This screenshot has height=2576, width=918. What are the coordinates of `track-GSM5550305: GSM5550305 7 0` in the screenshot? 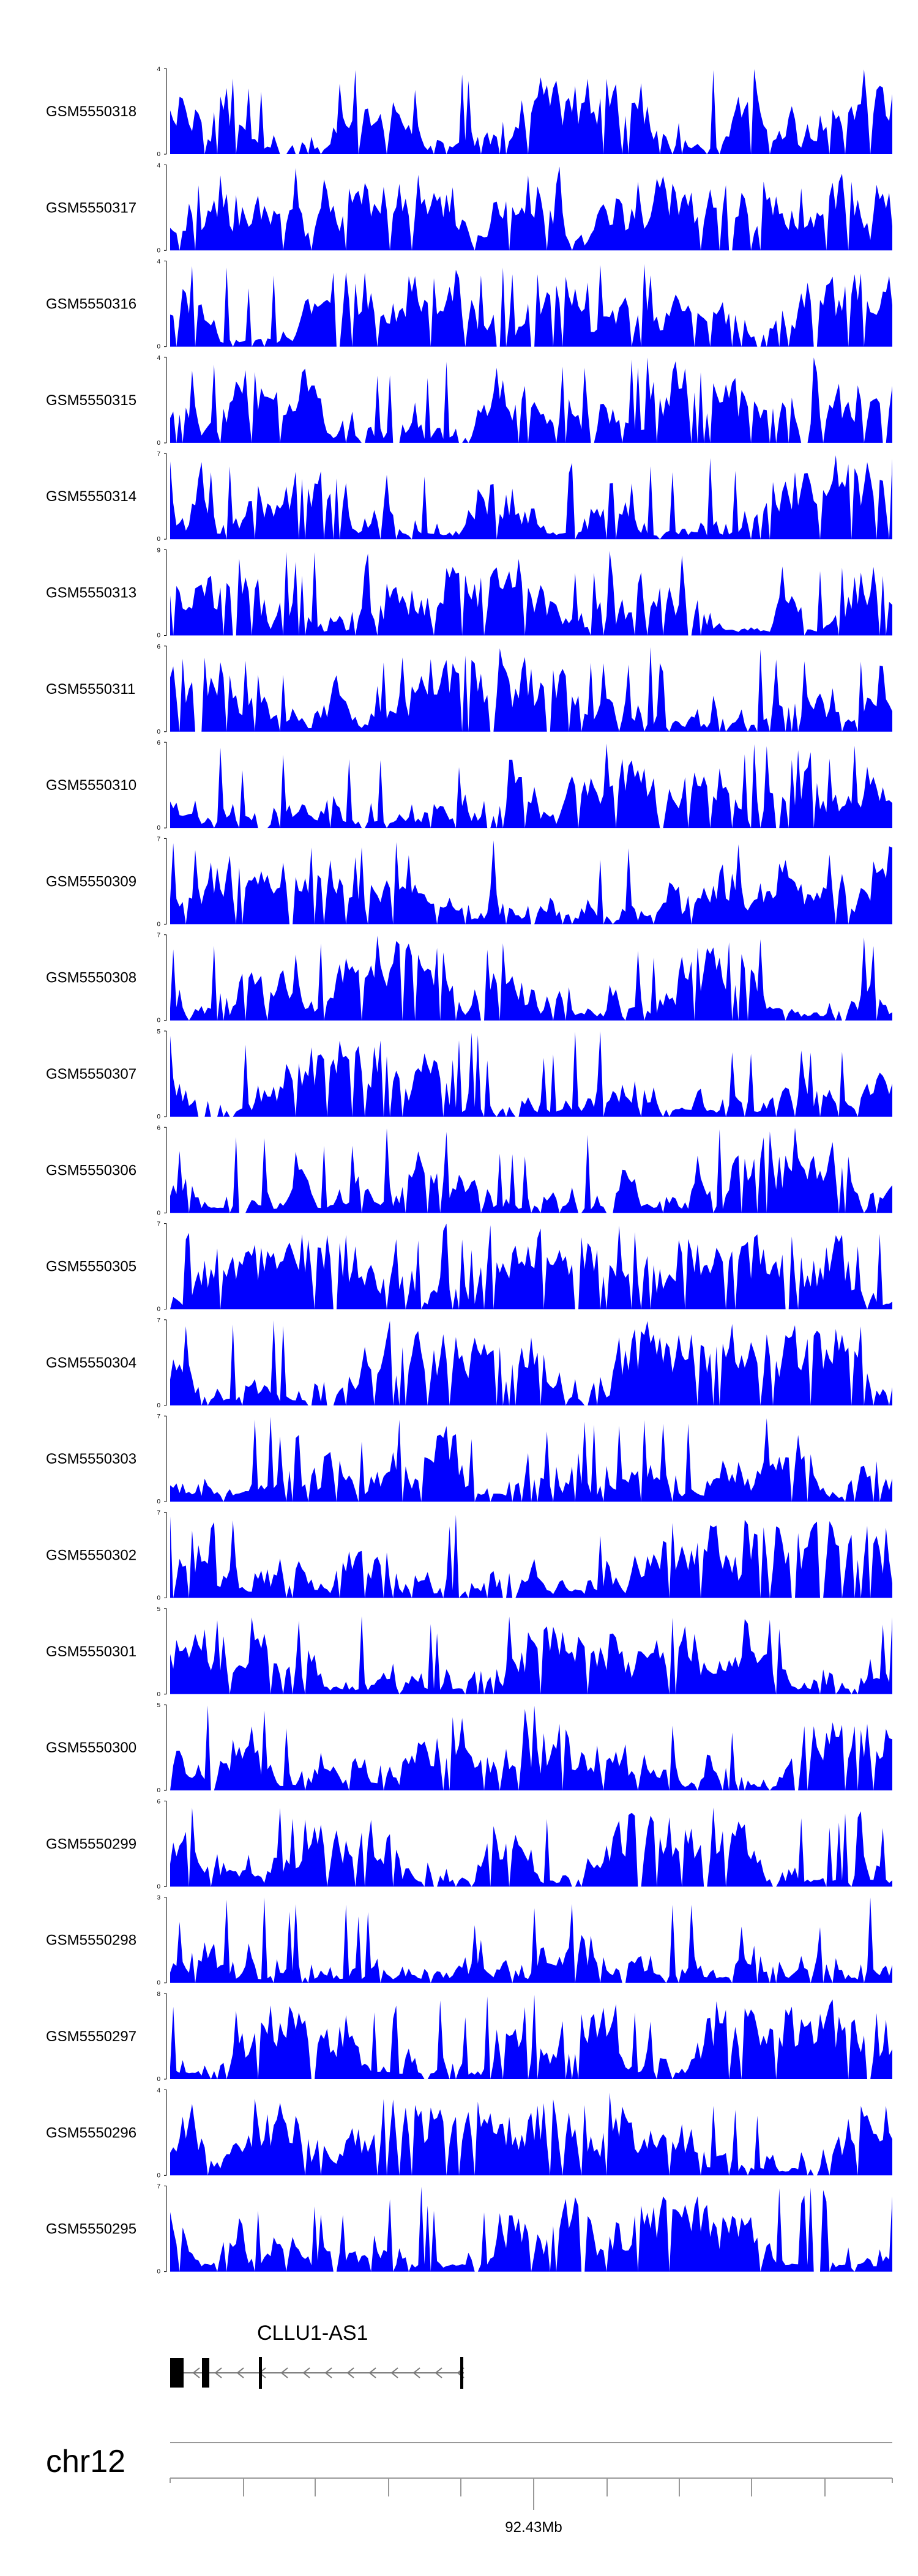 It's located at (469, 1267).